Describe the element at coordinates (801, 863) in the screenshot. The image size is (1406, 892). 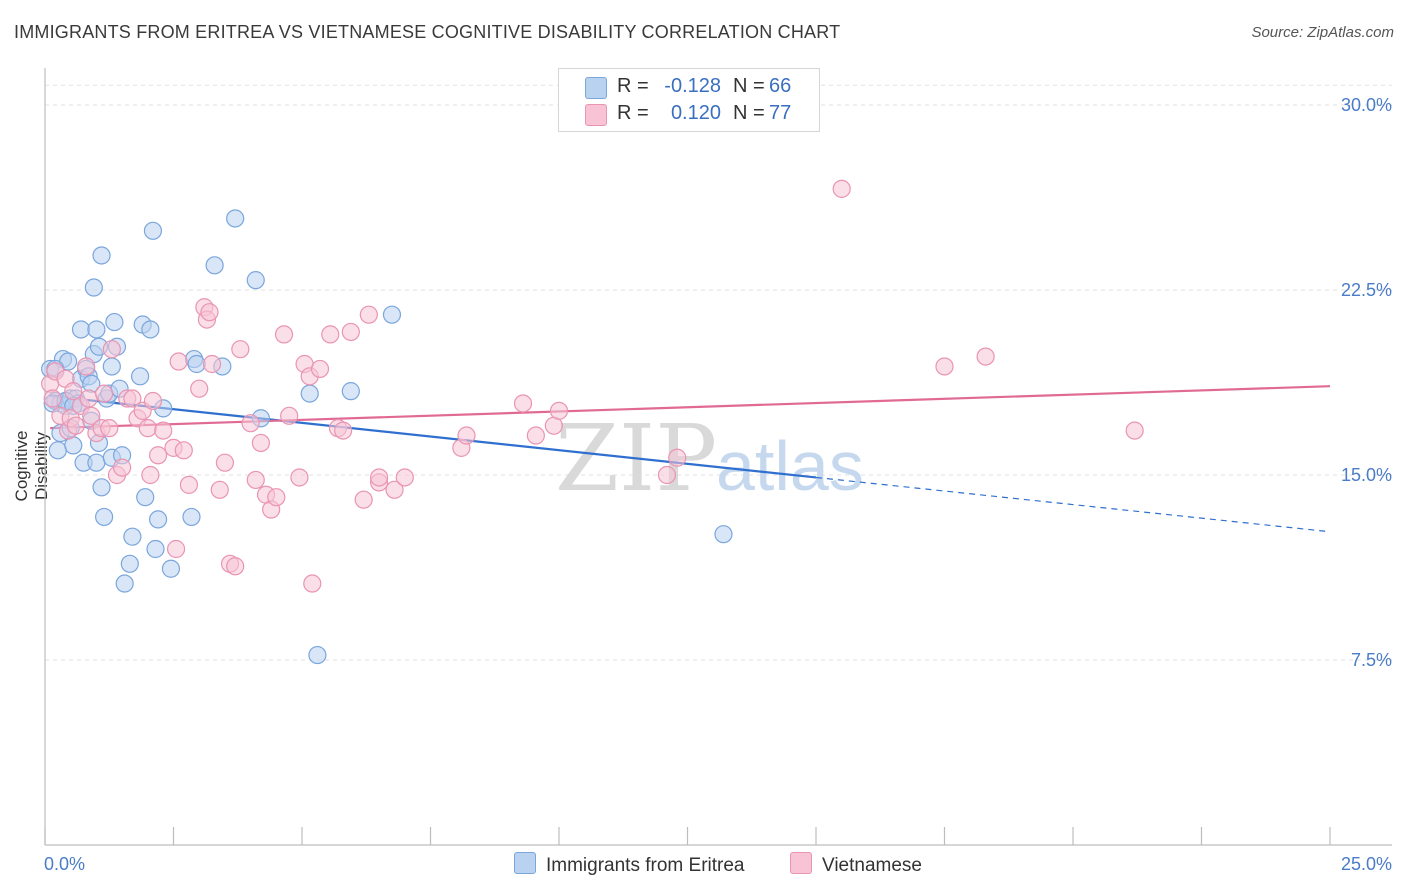
I see `bottom-legend-swatch-vietnamese` at that location.